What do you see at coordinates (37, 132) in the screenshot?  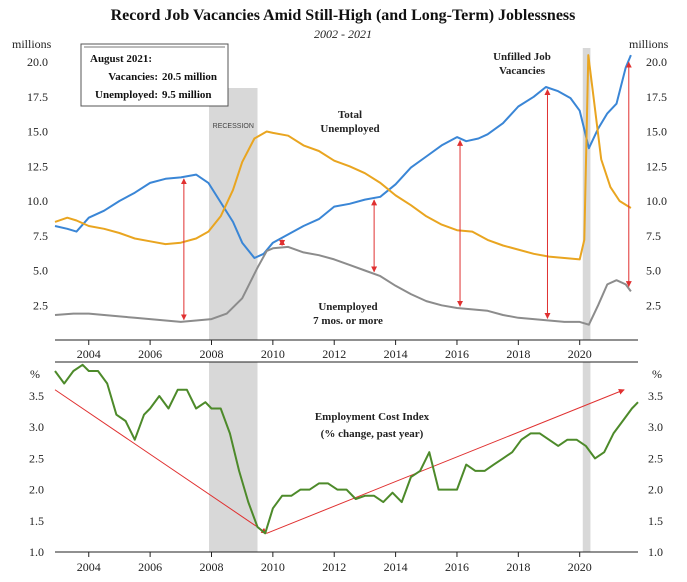 I see `left-y-tick-label: 15.0` at bounding box center [37, 132].